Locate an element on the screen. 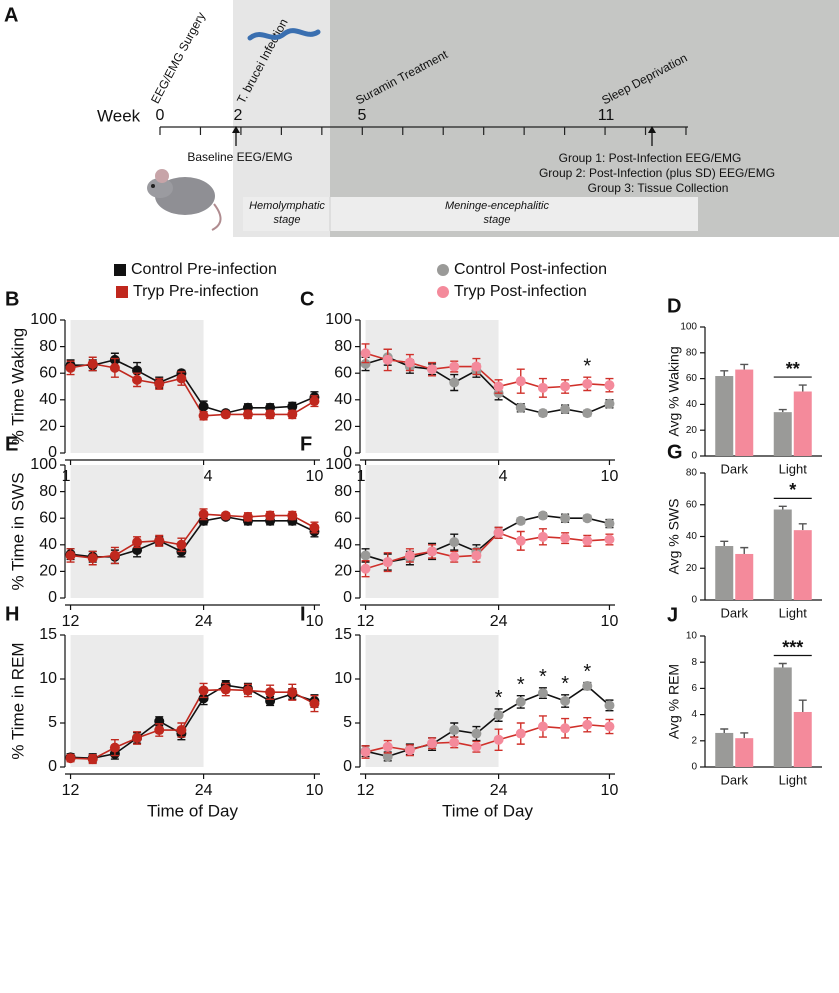  x-tick-label: 10 is located at coordinates (610, 790).